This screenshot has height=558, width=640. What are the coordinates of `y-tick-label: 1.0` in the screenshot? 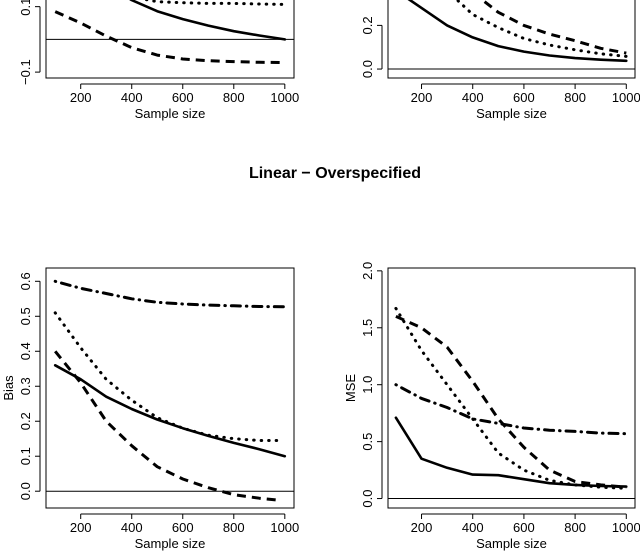 It's located at (367, 385).